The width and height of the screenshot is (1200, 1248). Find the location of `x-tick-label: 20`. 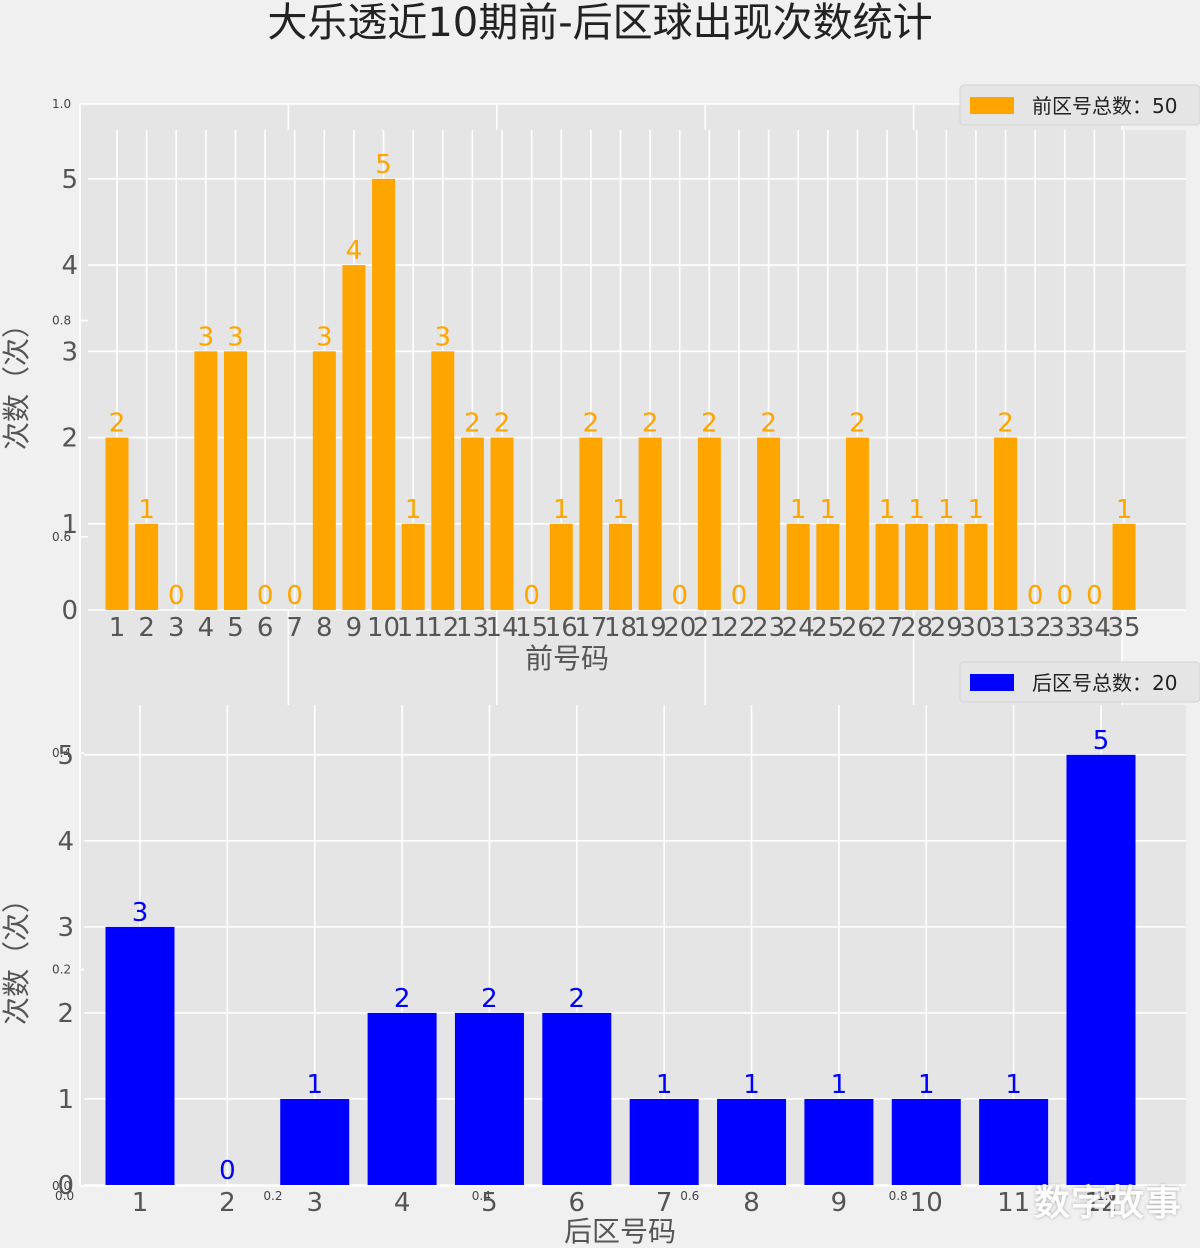

x-tick-label: 20 is located at coordinates (679, 628).